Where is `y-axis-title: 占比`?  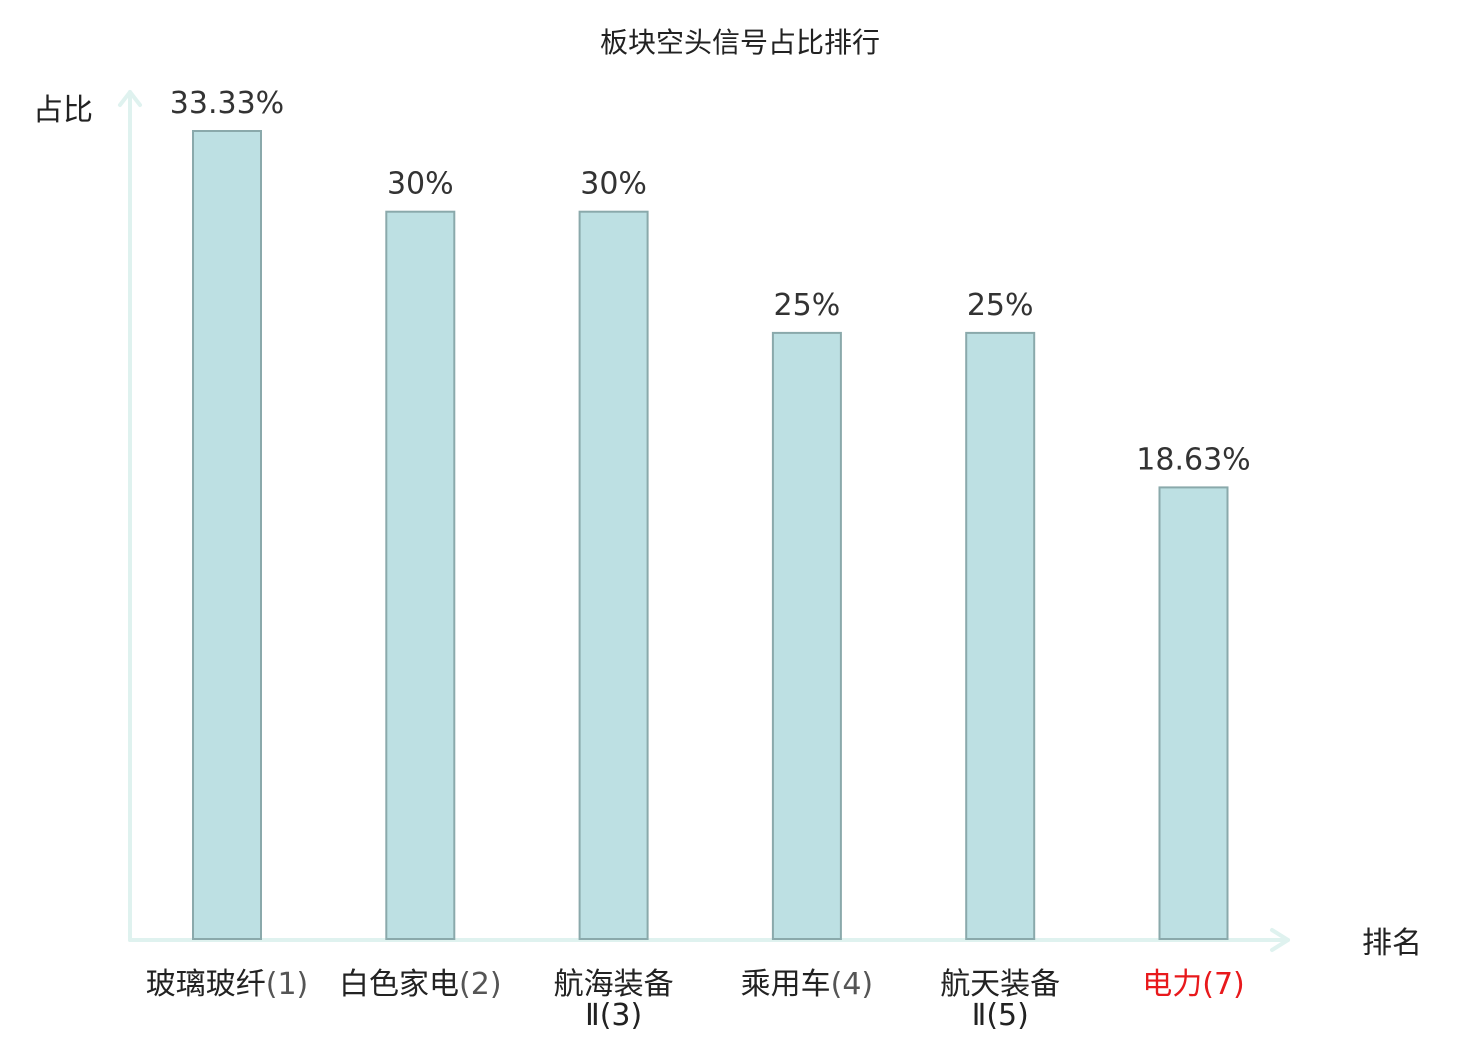
y-axis-title: 占比 is located at coordinates (63, 110).